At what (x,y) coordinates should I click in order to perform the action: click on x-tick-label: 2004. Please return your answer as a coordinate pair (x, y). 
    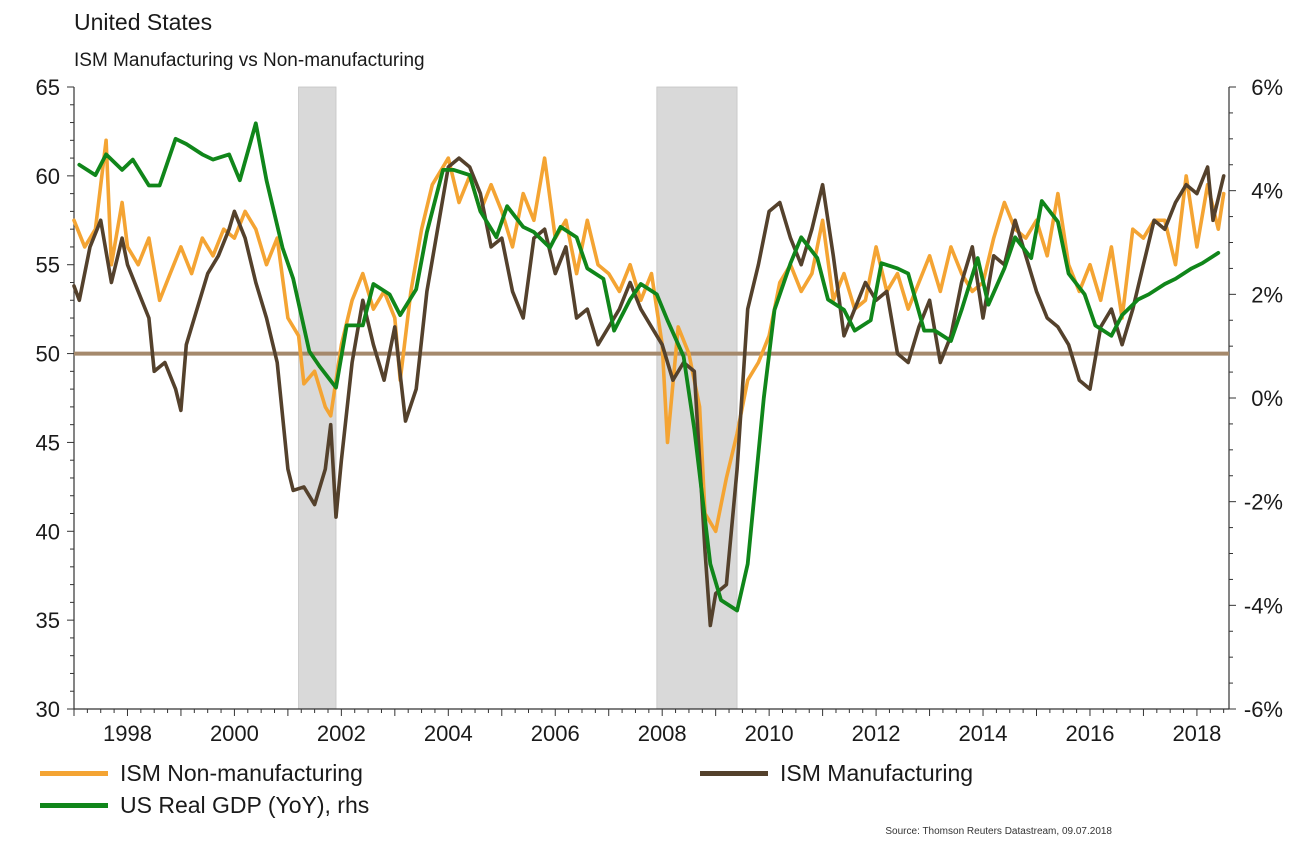
    Looking at the image, I should click on (448, 733).